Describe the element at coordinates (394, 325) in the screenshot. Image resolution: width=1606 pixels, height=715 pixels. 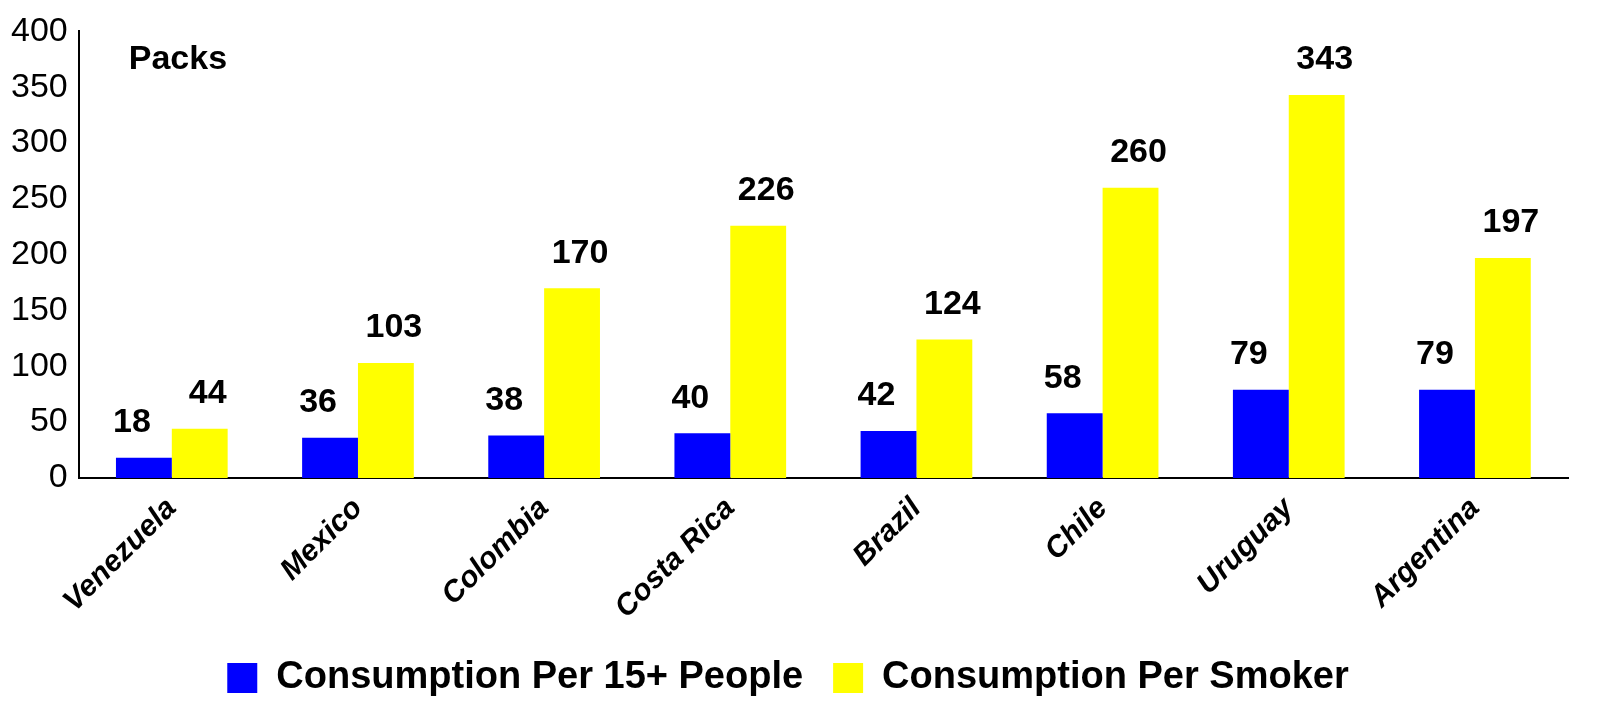
I see `data-label: 103` at that location.